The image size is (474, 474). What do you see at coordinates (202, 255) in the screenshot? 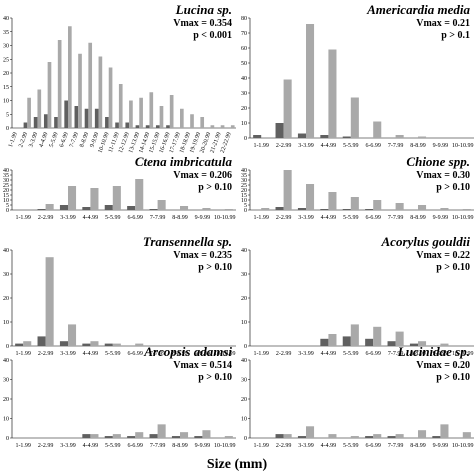
I see `vmax-label: Vmax = 0.235` at bounding box center [202, 255].